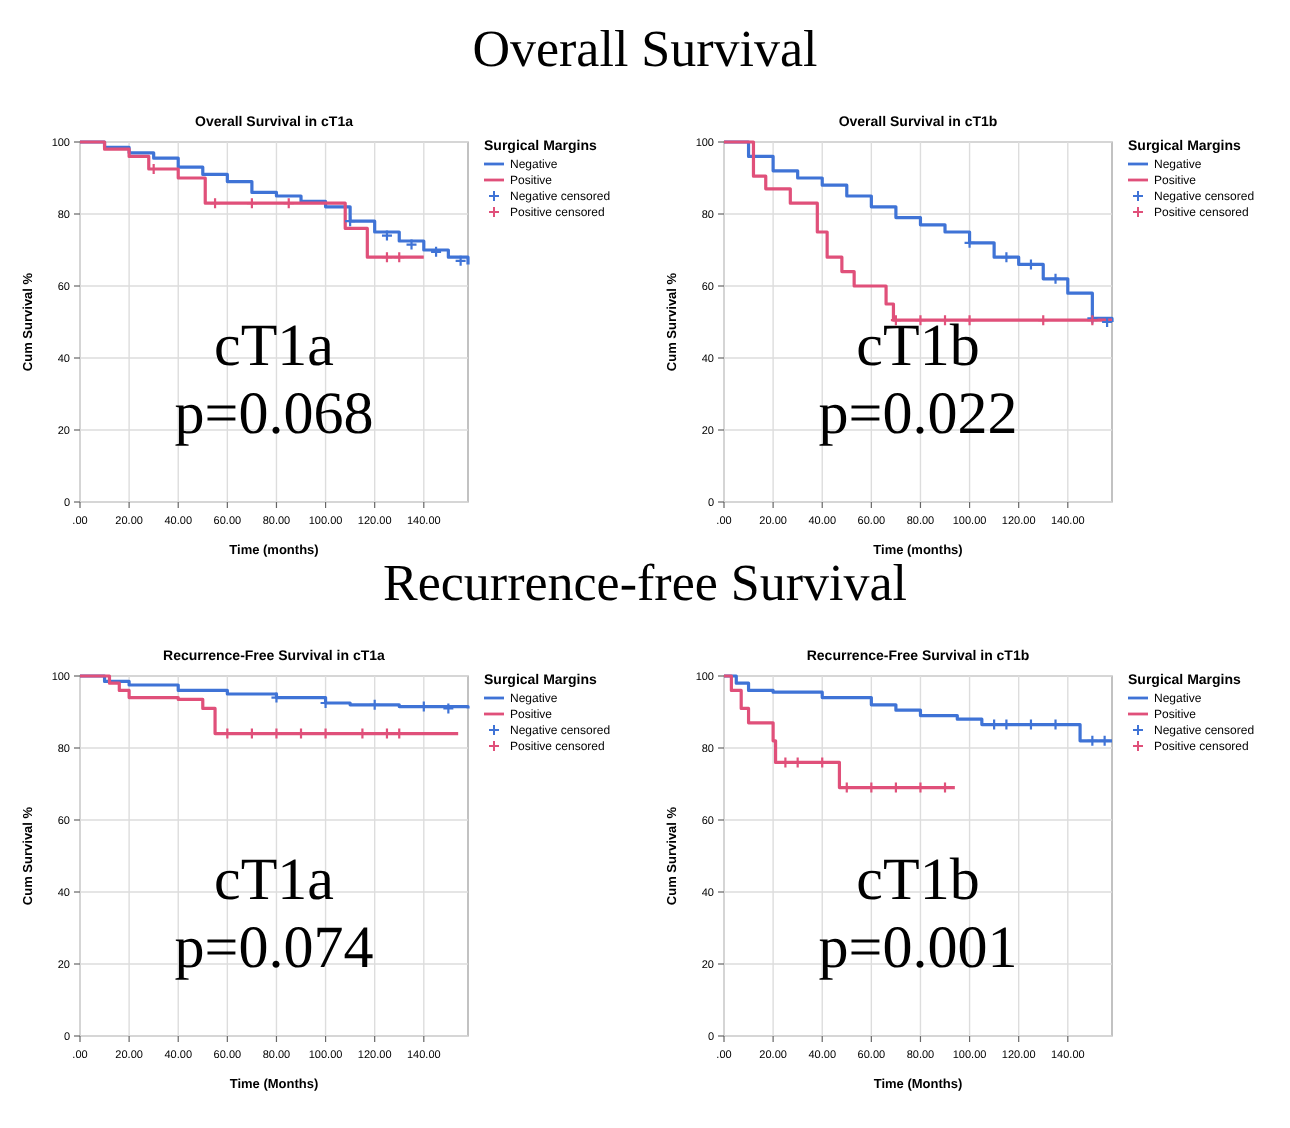  I want to click on text: Recurrence-free Survival, so click(645, 583).